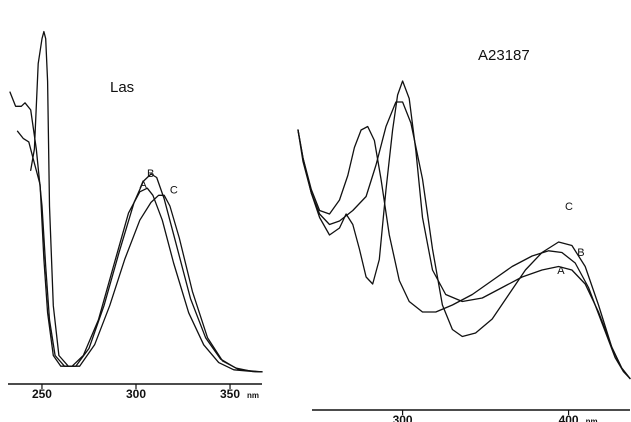 The image size is (631, 422). Describe the element at coordinates (122, 87) in the screenshot. I see `las-panel-title: Las` at that location.